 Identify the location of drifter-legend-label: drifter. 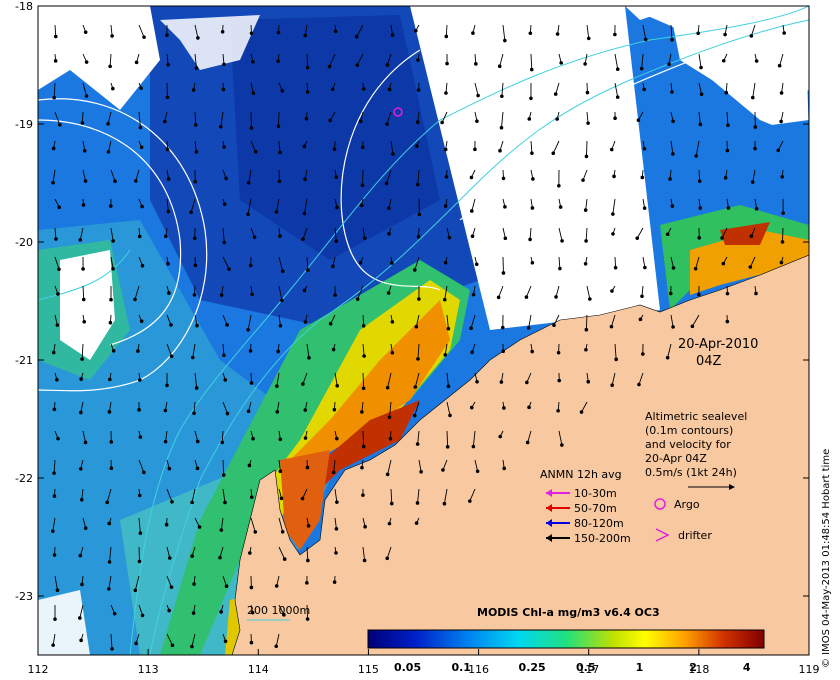
(695, 535).